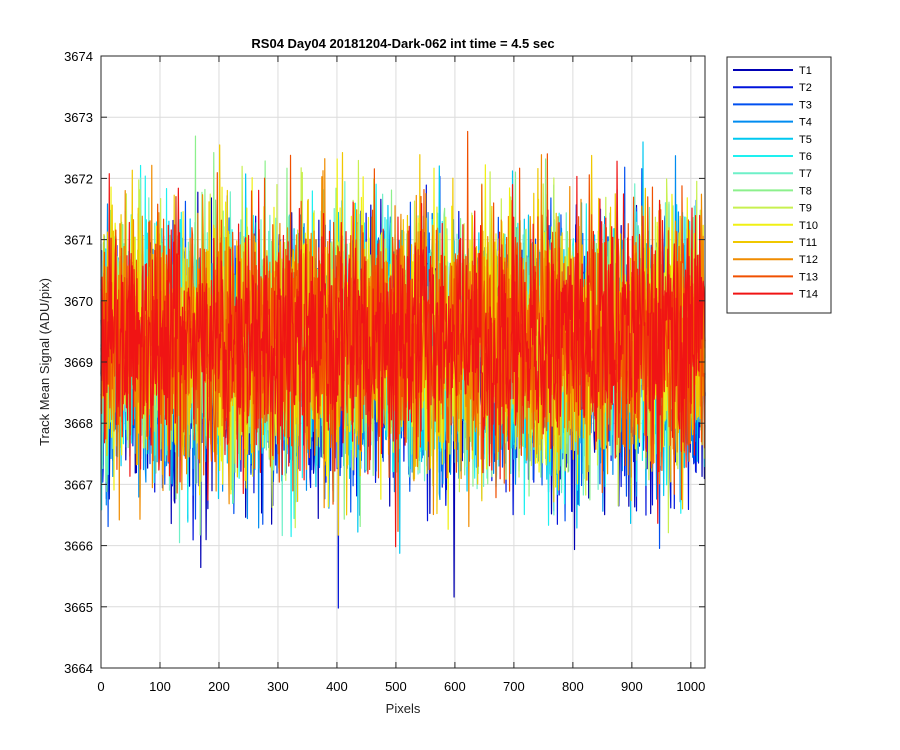 This screenshot has height=750, width=900. Describe the element at coordinates (808, 243) in the screenshot. I see `legend-label-t11: T11` at that location.